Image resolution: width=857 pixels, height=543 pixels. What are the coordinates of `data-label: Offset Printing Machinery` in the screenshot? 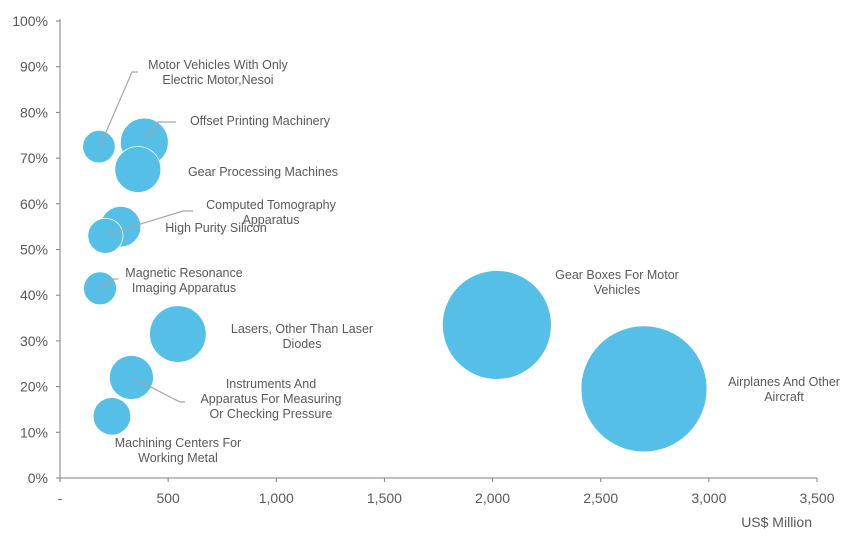 It's located at (260, 121).